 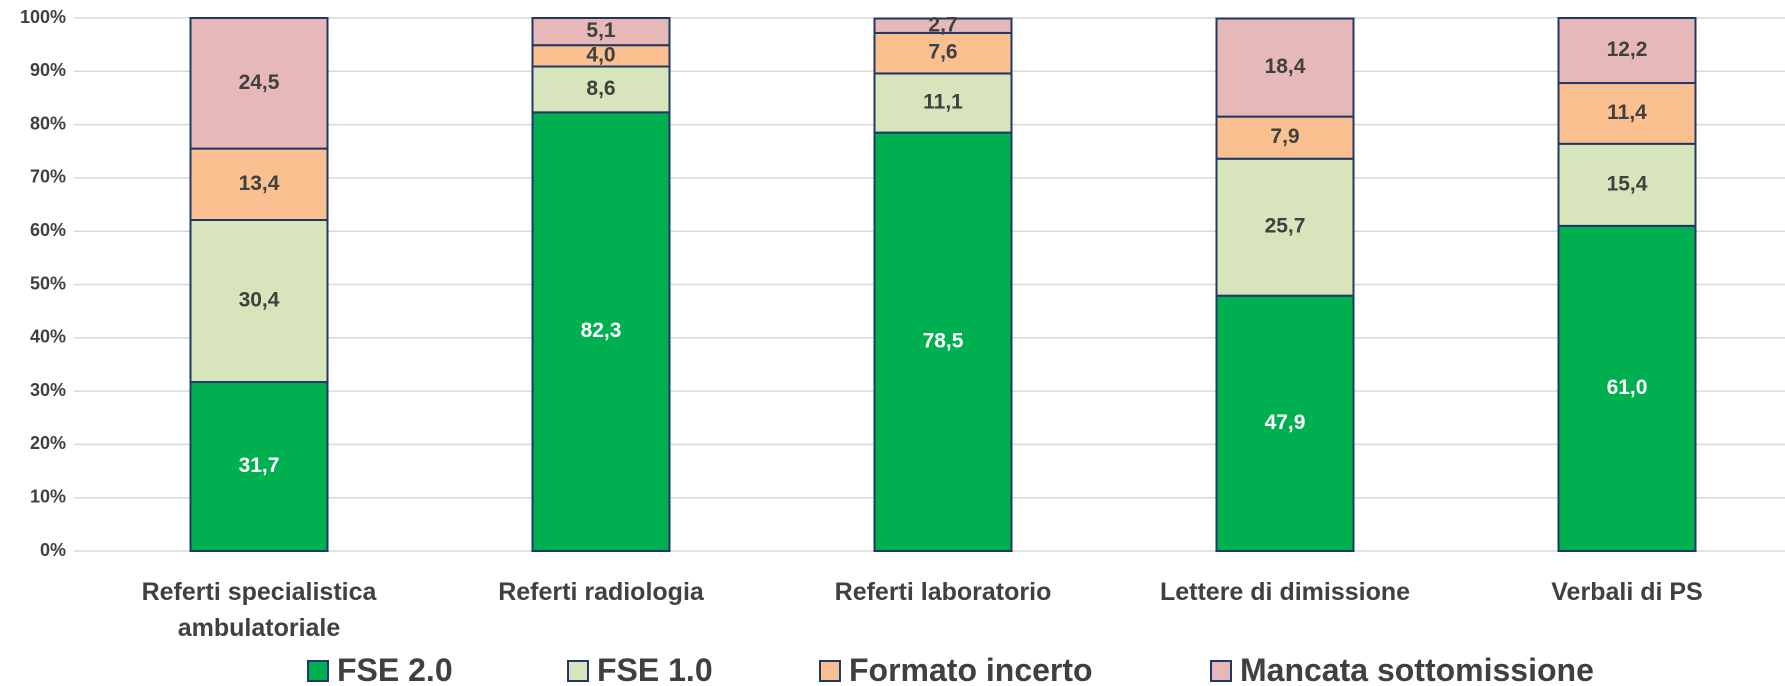 I want to click on y-tick-label: 60%, so click(x=48, y=230).